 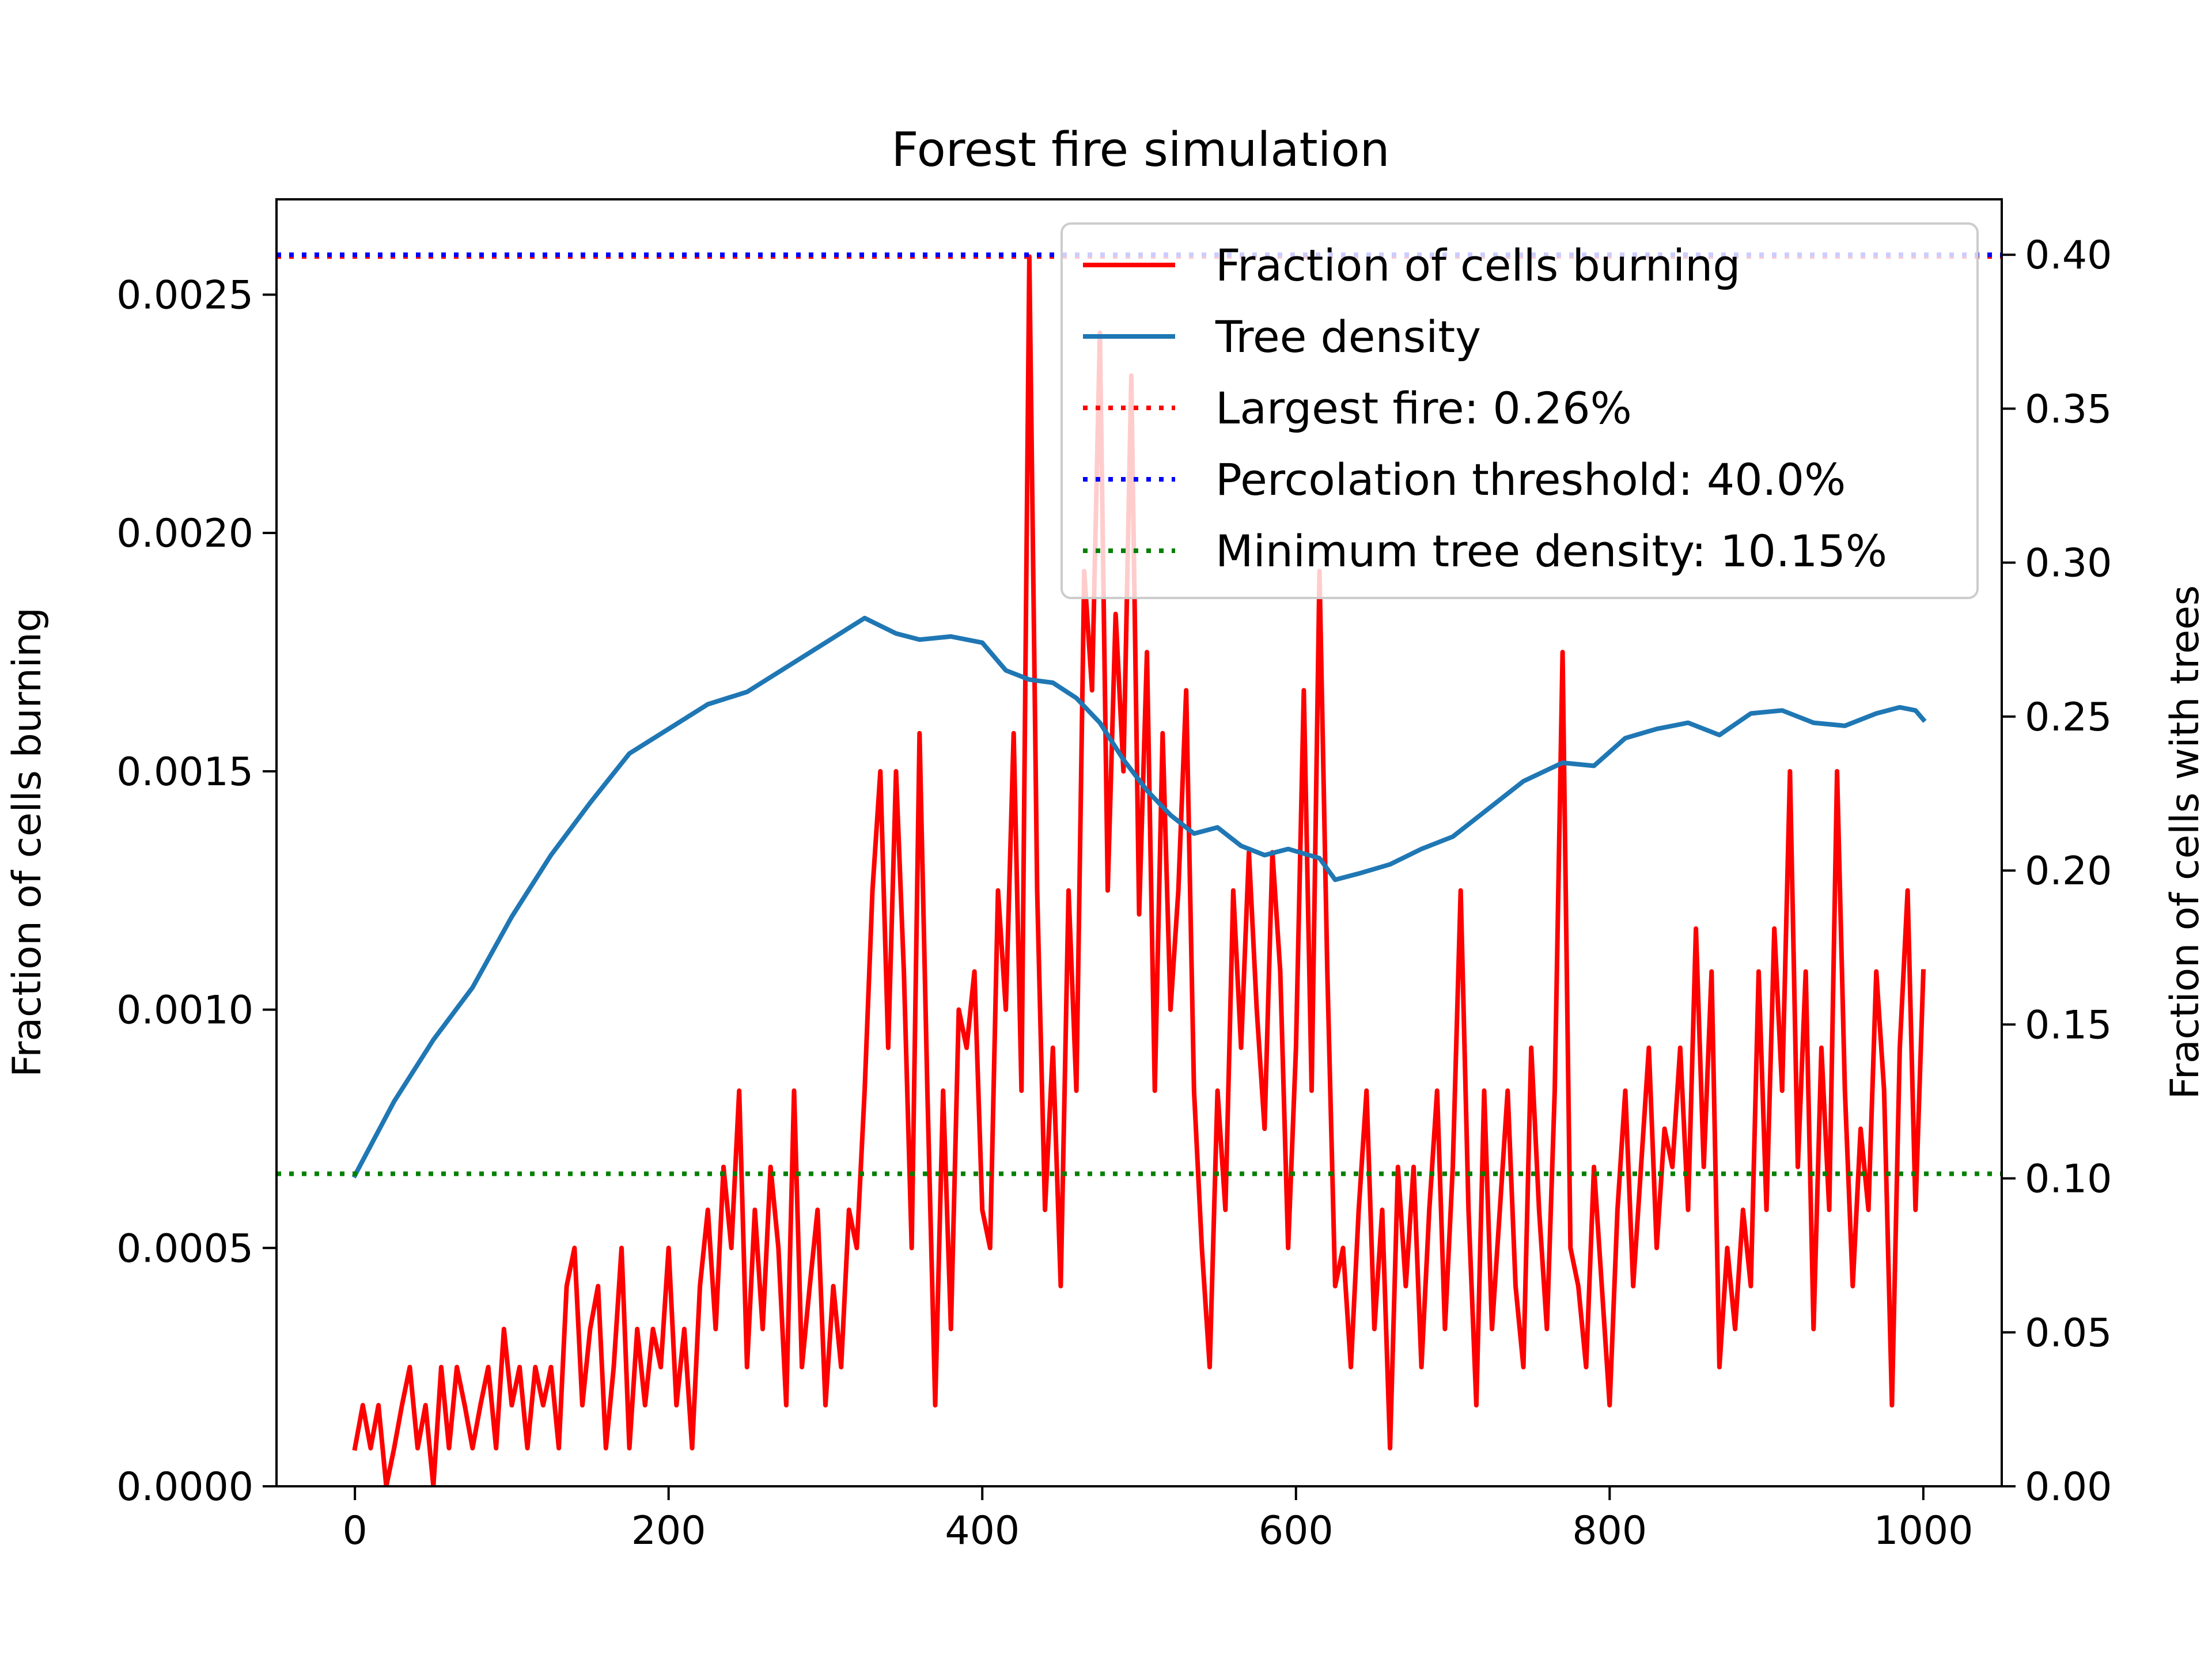 What do you see at coordinates (2068, 563) in the screenshot?
I see `right-y-tick-label: 0.30` at bounding box center [2068, 563].